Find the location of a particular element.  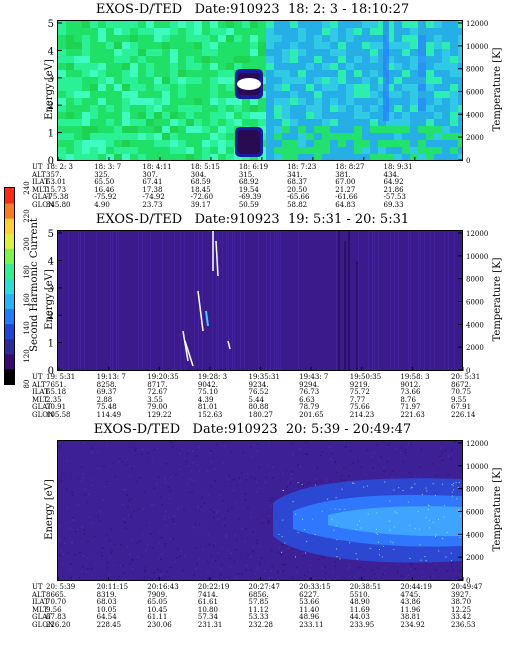

orbit-cell: 17.38 is located at coordinates (152, 189).